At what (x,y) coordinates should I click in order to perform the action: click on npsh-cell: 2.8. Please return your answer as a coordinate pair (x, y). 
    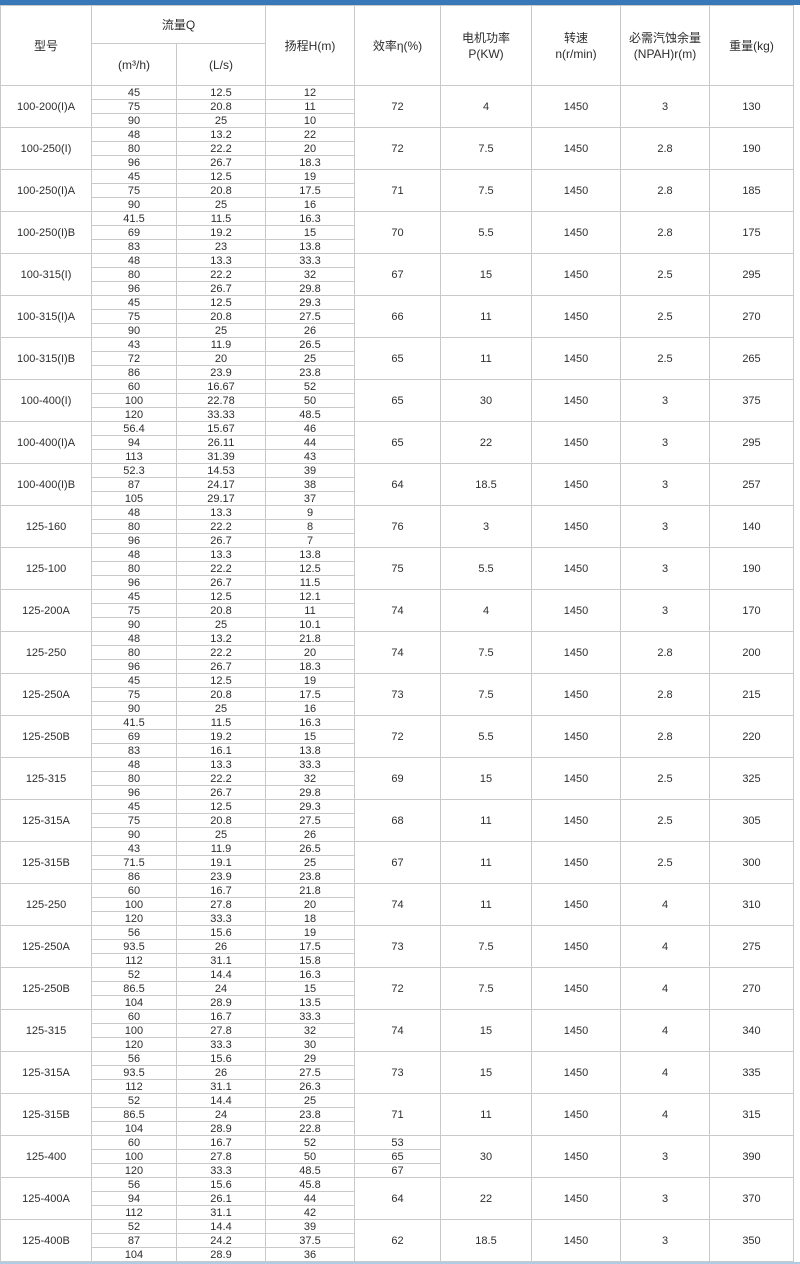
    Looking at the image, I should click on (665, 148).